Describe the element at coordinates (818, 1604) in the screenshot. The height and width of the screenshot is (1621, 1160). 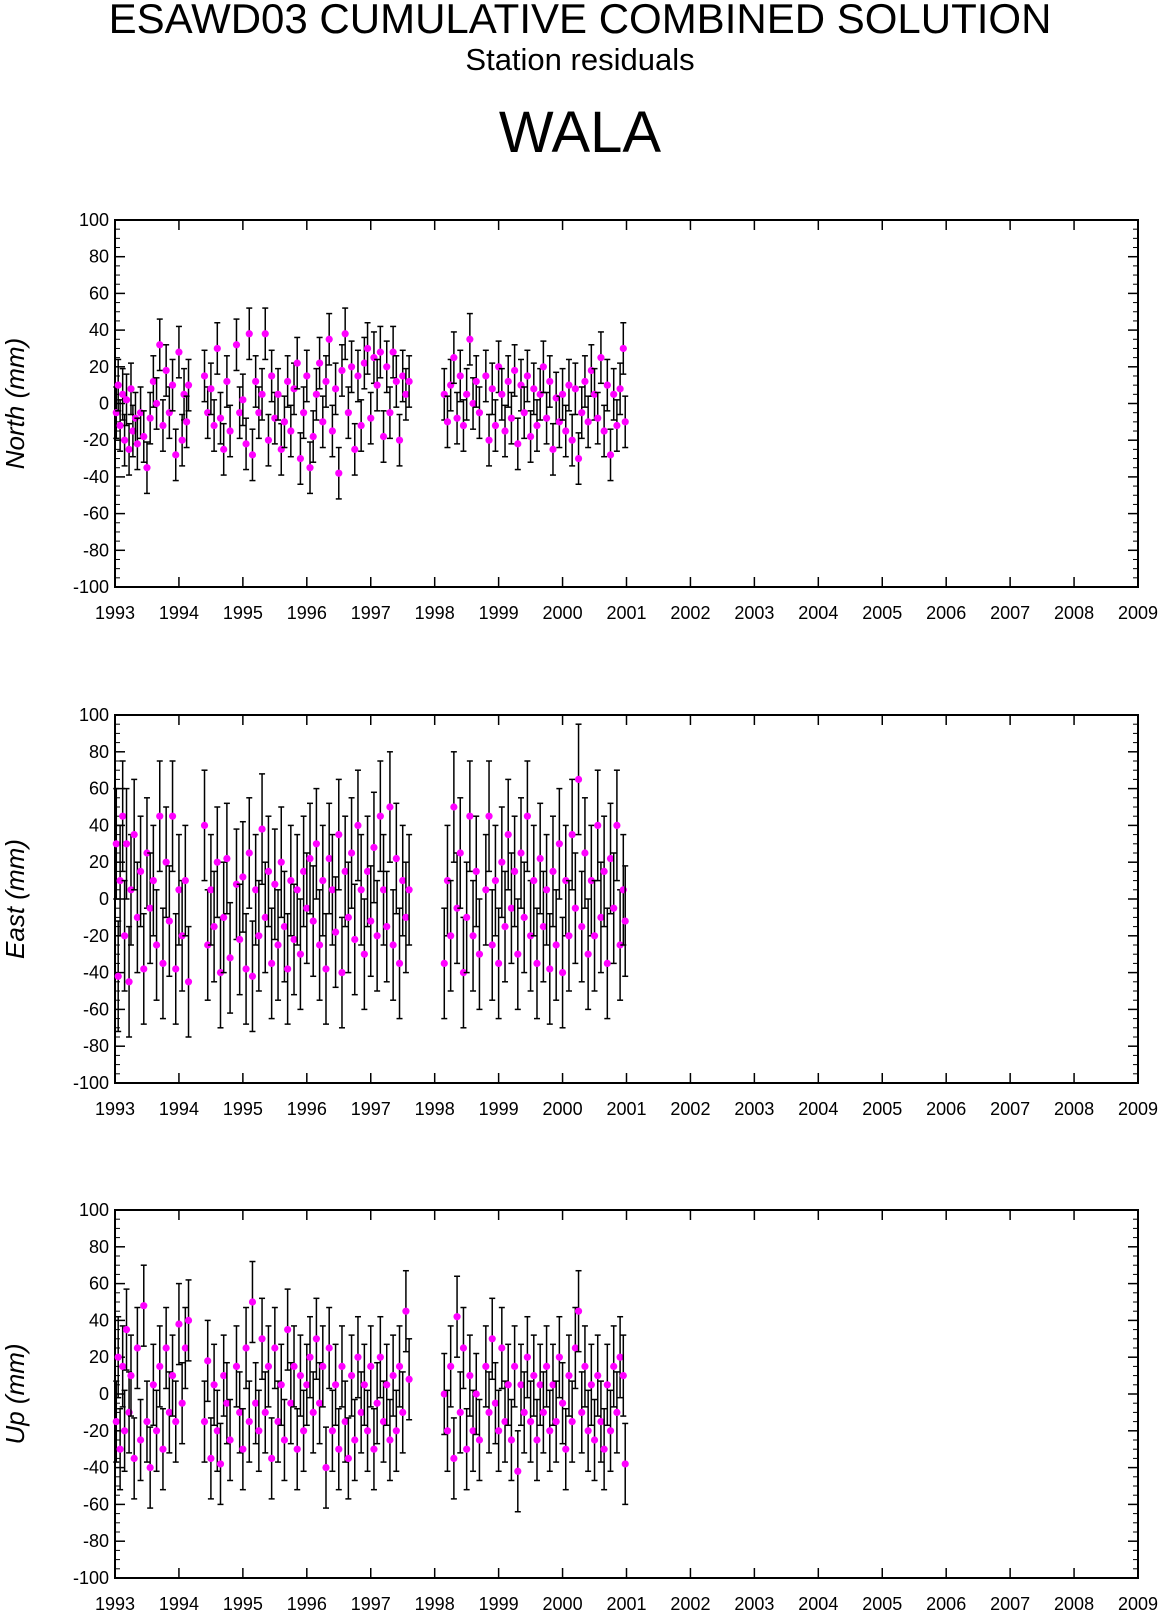
I see `up-x-tick-label: 2004` at that location.